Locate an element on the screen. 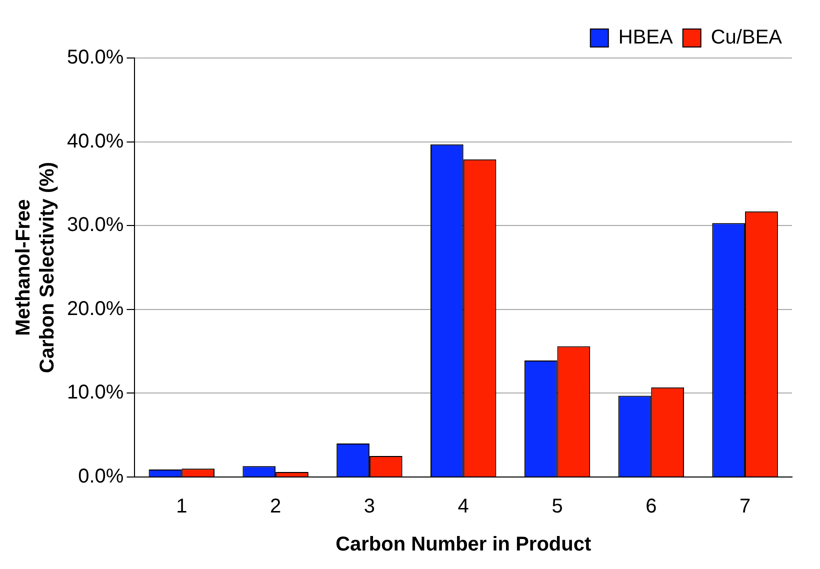 The width and height of the screenshot is (820, 569). y-tick-label: 0.0% is located at coordinates (101, 477).